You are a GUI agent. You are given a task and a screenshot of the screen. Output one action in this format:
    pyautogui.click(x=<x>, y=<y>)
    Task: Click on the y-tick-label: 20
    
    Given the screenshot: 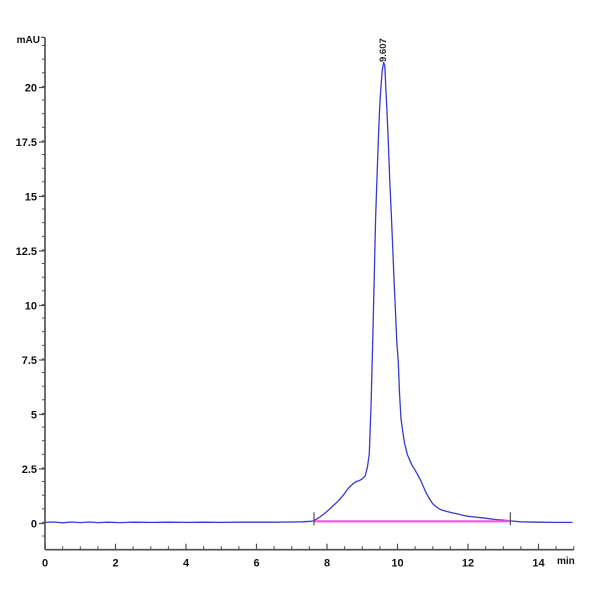 What is the action you would take?
    pyautogui.click(x=31, y=89)
    